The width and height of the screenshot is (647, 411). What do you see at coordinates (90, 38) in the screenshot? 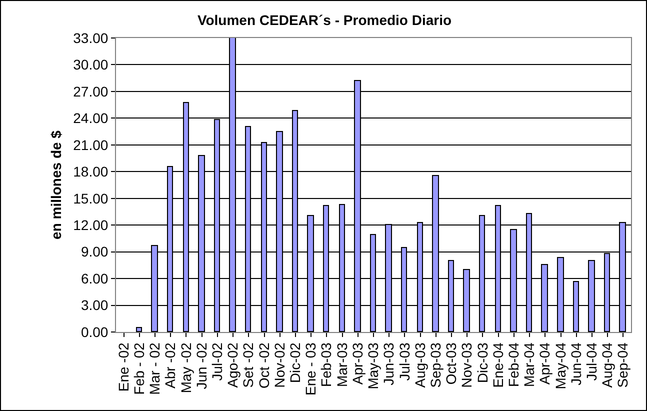
I see `y-tick-label: 33.00` at bounding box center [90, 38].